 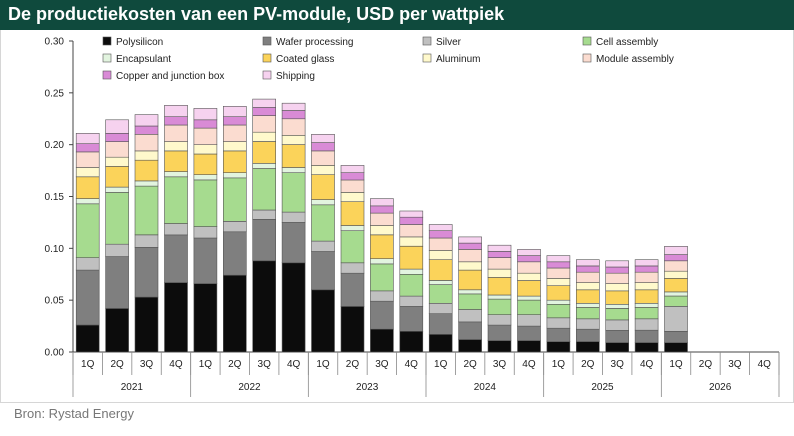 What do you see at coordinates (74, 413) in the screenshot?
I see `source-note: Bron: Rystad Energy` at bounding box center [74, 413].